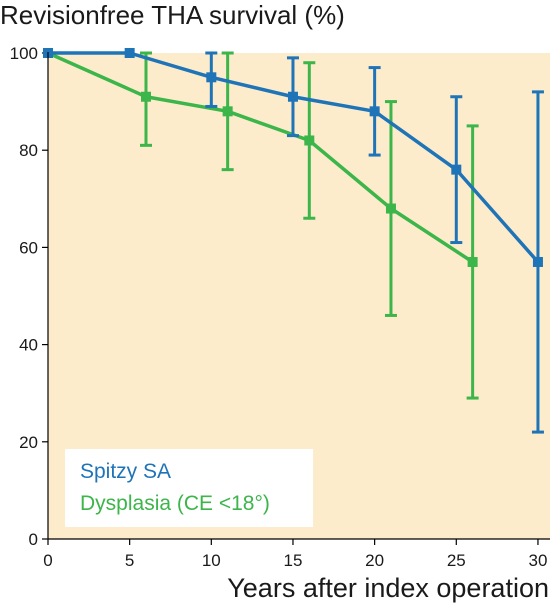 The image size is (550, 606). Describe the element at coordinates (125, 471) in the screenshot. I see `legend-entry: Spitzy SA` at that location.